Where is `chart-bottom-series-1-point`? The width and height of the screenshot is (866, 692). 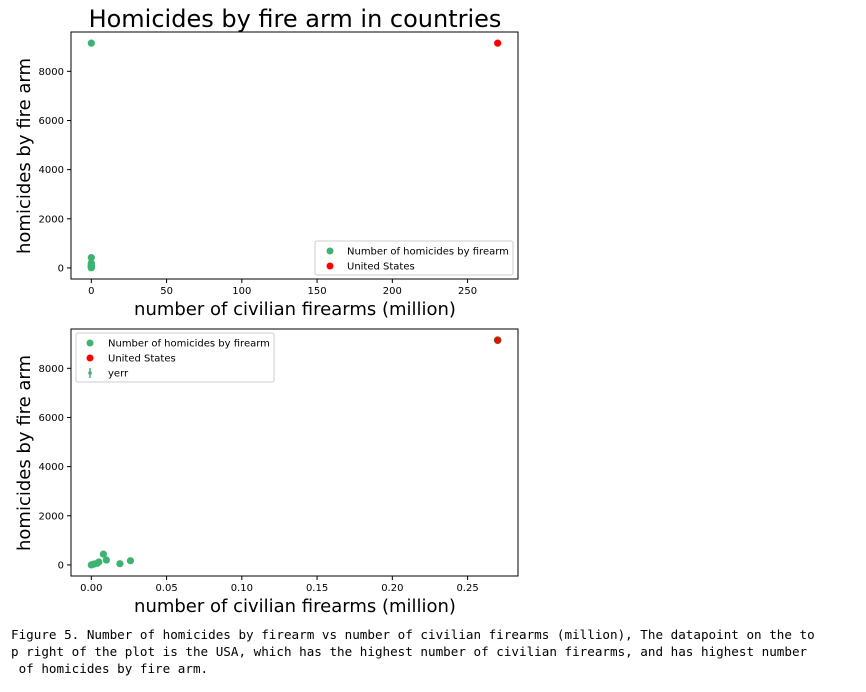 chart-bottom-series-1-point is located at coordinates (498, 340).